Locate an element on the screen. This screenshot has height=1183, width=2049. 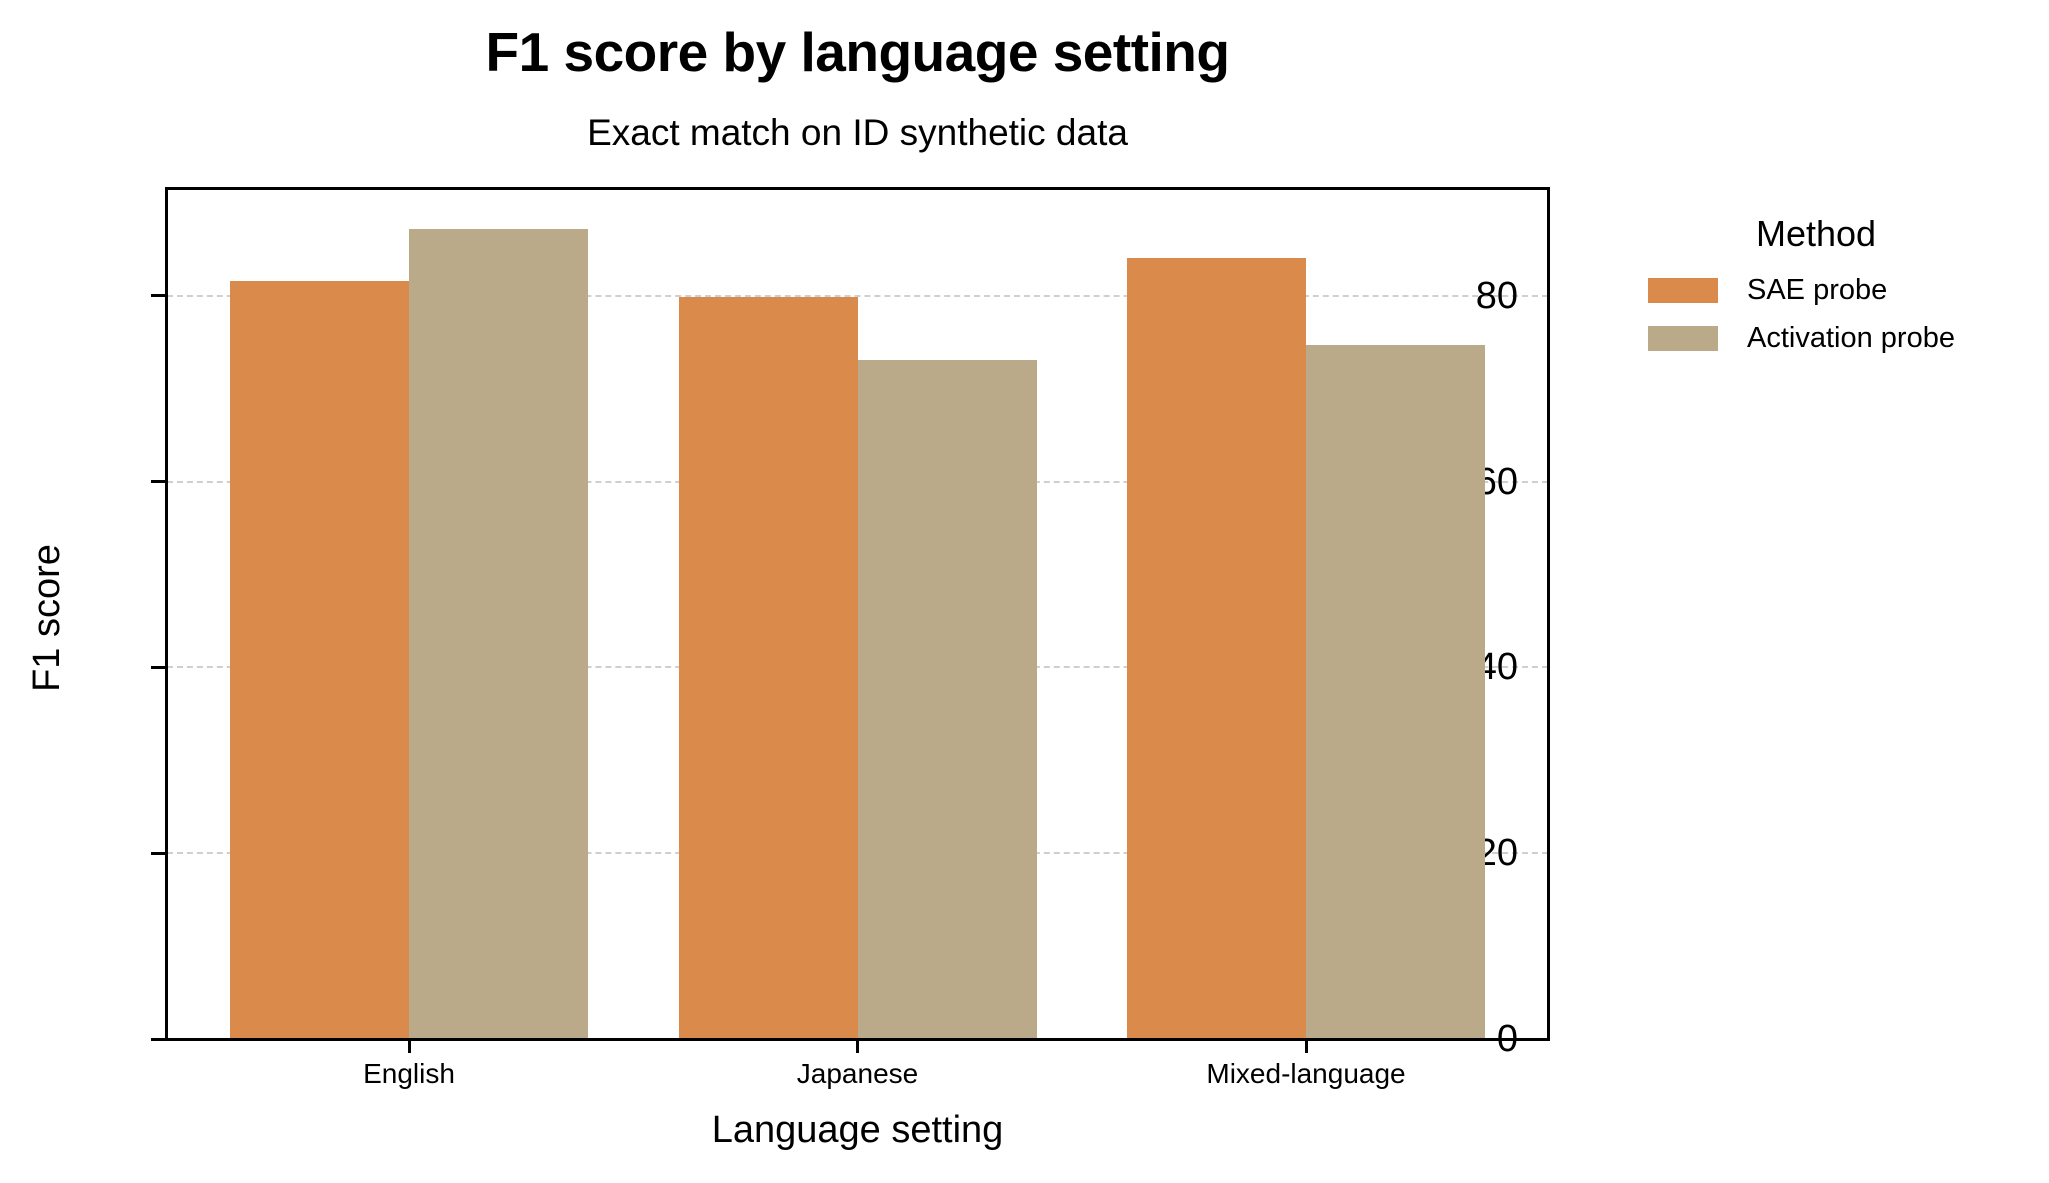
legend: Method SAE probe Activation probe is located at coordinates (1844, 287).